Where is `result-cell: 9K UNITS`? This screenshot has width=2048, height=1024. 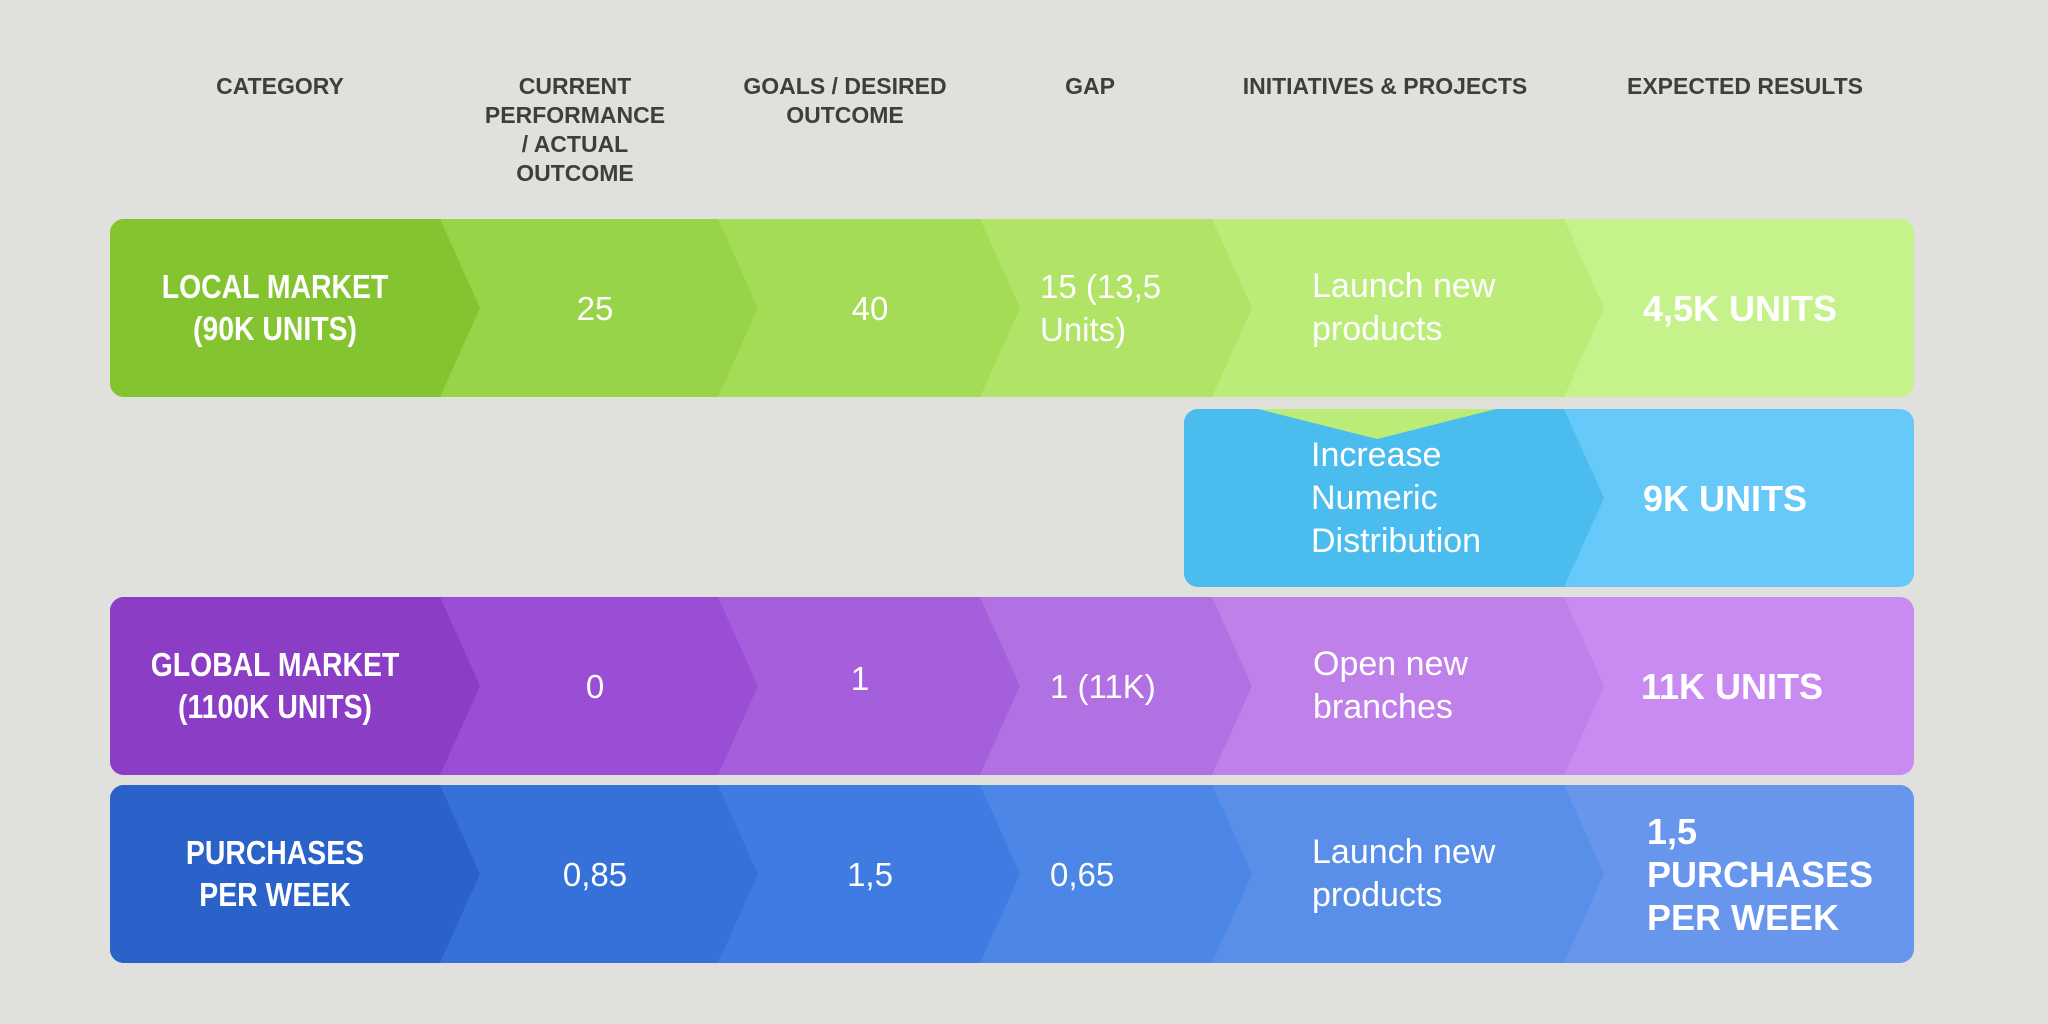
result-cell: 9K UNITS is located at coordinates (1778, 498).